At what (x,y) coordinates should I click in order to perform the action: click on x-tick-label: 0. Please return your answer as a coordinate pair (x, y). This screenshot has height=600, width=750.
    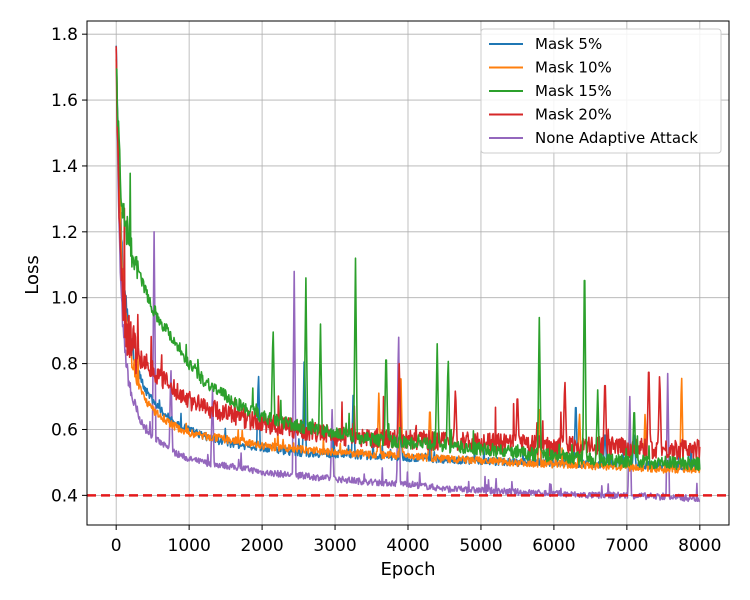
    Looking at the image, I should click on (116, 546).